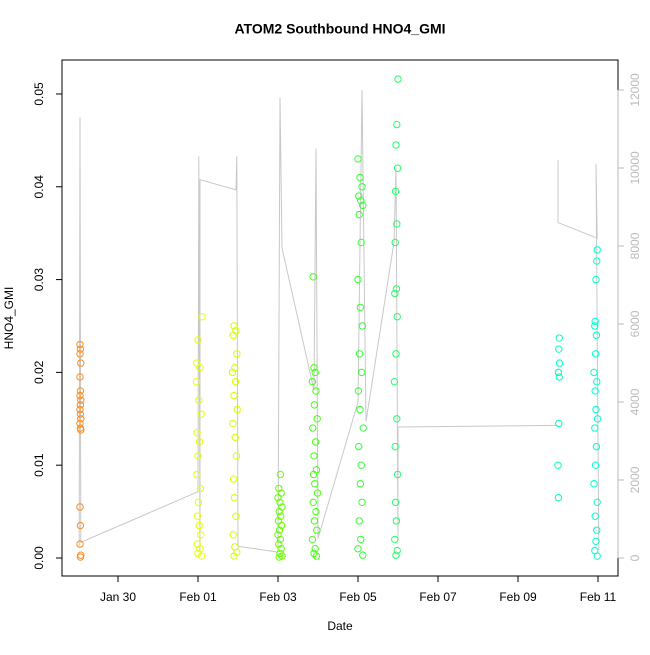 This screenshot has width=650, height=655. I want to click on y-tick-label: 0.01, so click(39, 465).